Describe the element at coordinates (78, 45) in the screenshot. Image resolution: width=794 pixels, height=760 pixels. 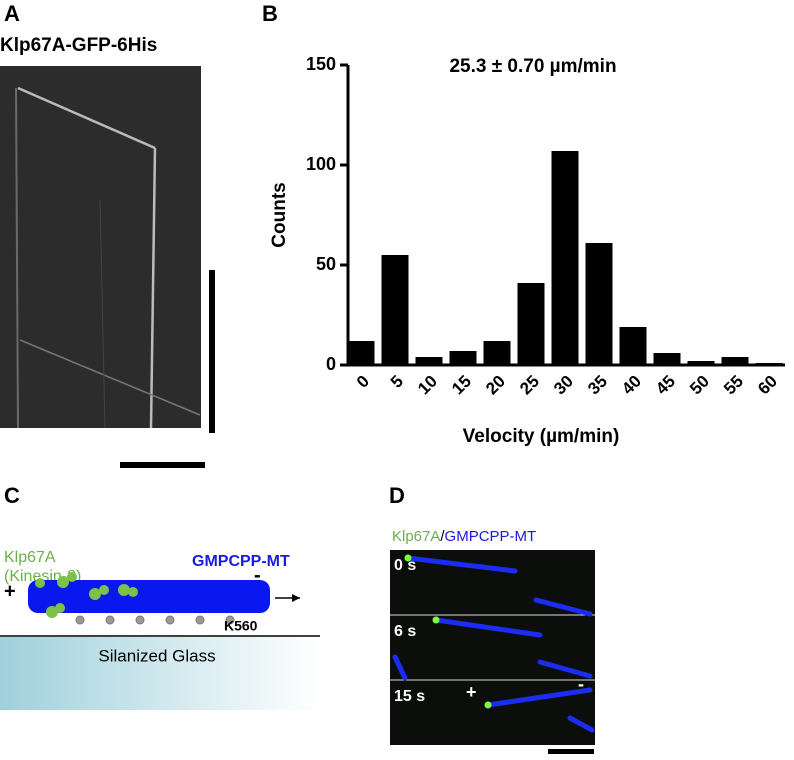
I see `panel-title: Klp67A-GFP-6His` at that location.